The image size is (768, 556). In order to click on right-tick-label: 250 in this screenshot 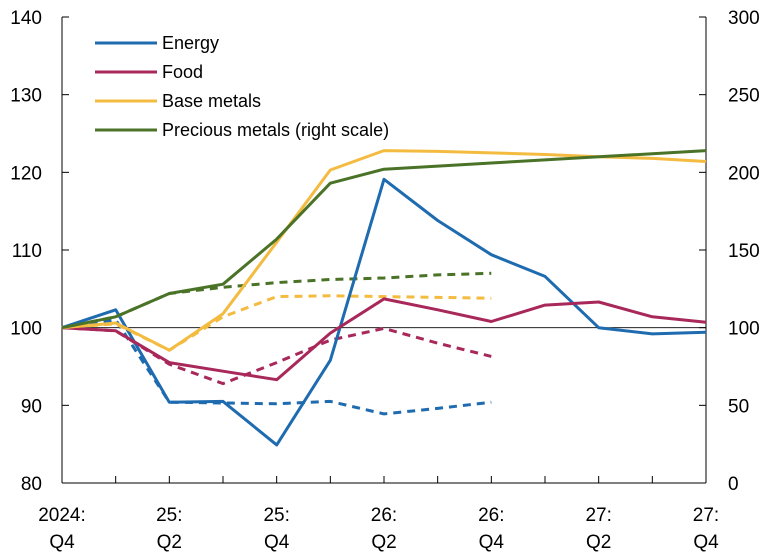, I will do `click(744, 96)`.